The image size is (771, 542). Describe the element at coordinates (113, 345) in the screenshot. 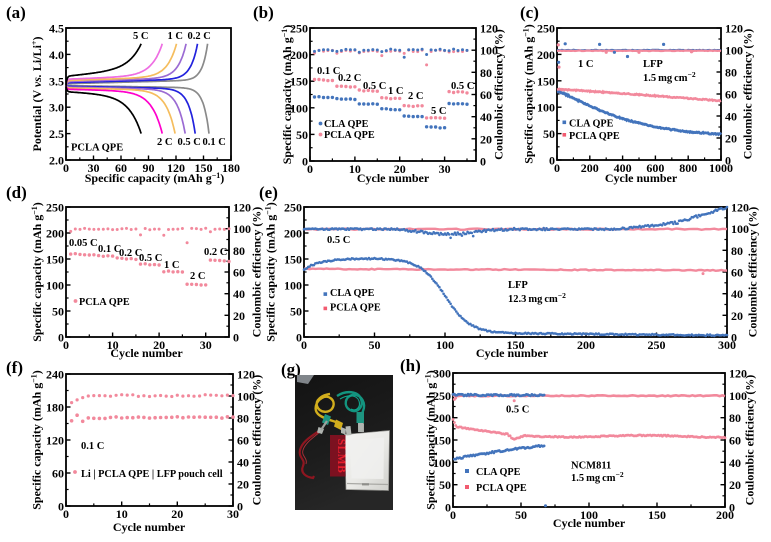

I see `svg-text: 10` at that location.